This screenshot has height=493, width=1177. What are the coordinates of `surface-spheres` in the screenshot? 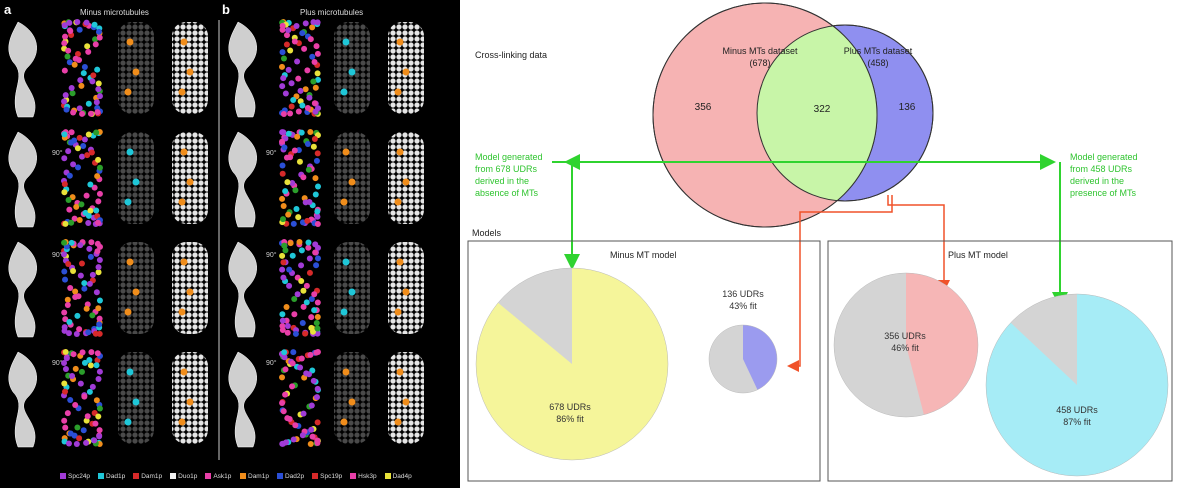 It's located at (190, 398).